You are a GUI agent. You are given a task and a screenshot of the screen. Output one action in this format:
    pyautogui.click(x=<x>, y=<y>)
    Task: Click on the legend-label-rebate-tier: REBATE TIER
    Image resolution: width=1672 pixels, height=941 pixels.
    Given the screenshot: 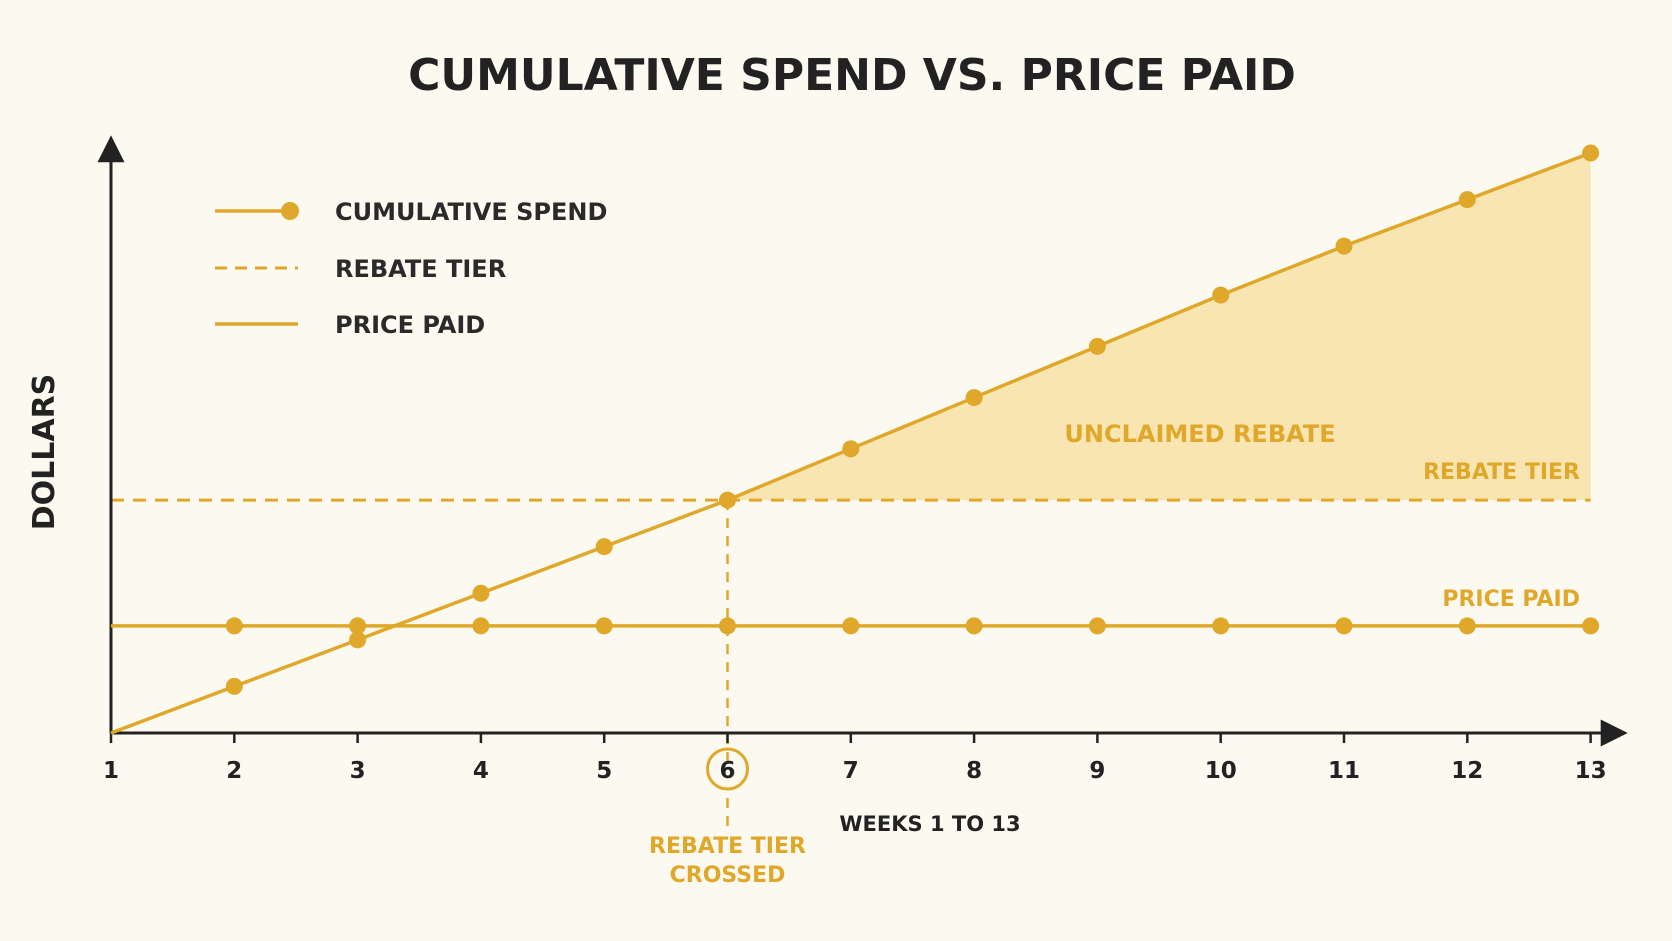 What is the action you would take?
    pyautogui.click(x=420, y=269)
    